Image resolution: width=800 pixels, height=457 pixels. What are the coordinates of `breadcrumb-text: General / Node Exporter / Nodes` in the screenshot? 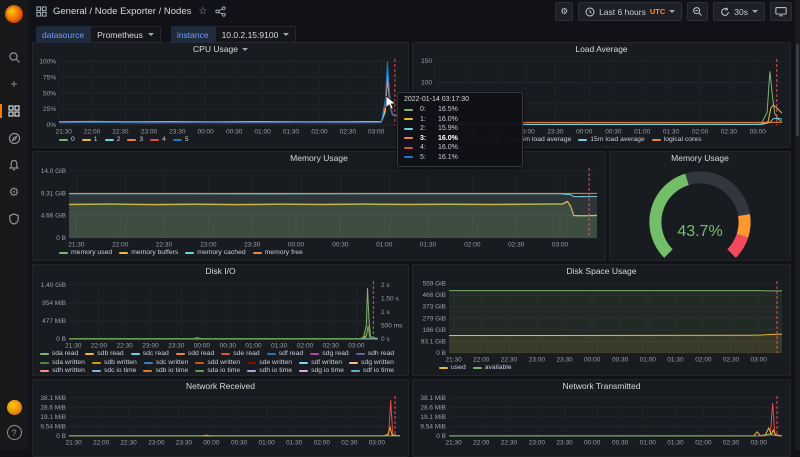 It's located at (122, 11).